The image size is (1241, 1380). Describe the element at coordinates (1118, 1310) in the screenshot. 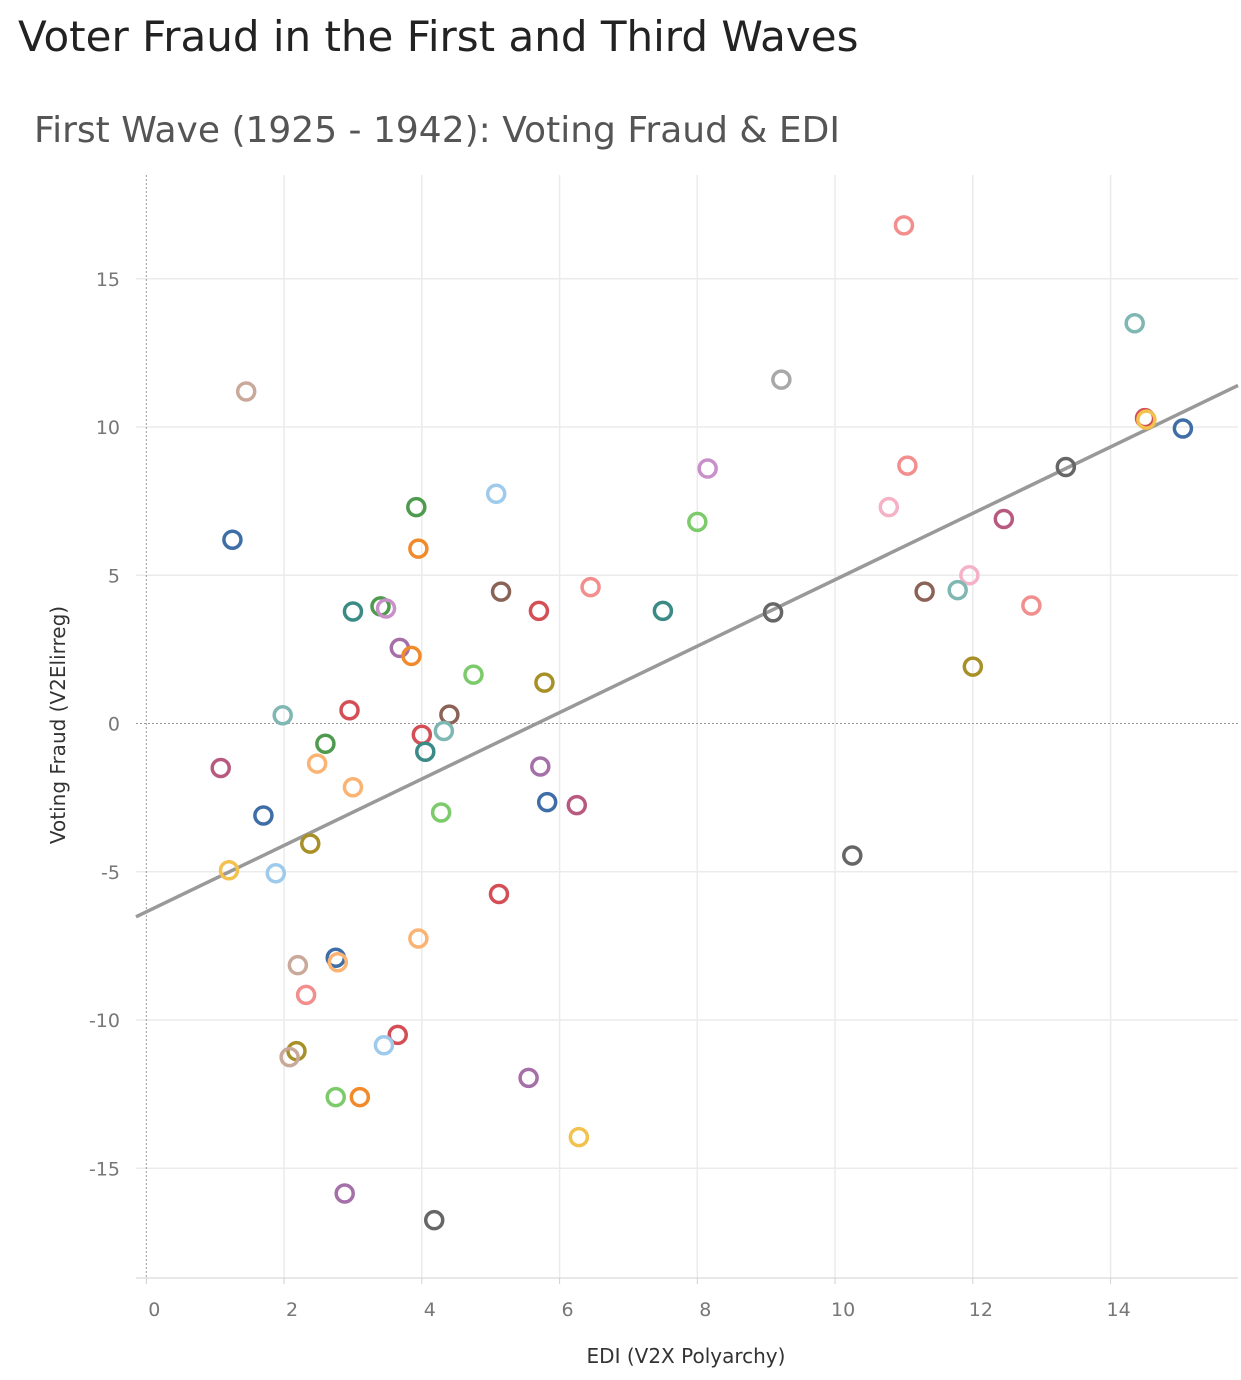

I see `x-tick-label: 14` at that location.